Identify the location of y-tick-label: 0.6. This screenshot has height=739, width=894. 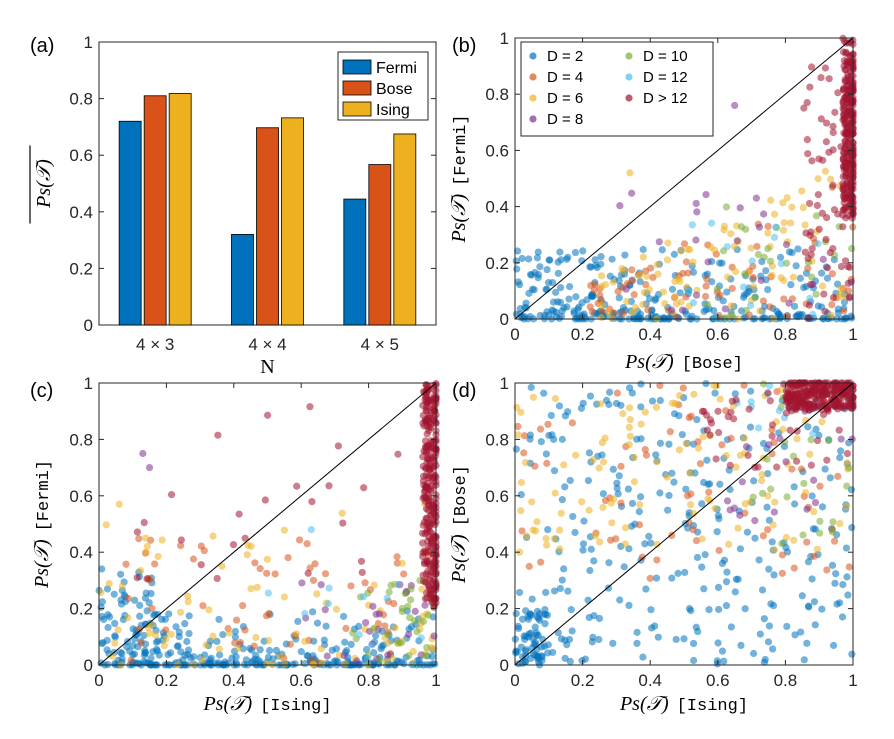
(497, 496).